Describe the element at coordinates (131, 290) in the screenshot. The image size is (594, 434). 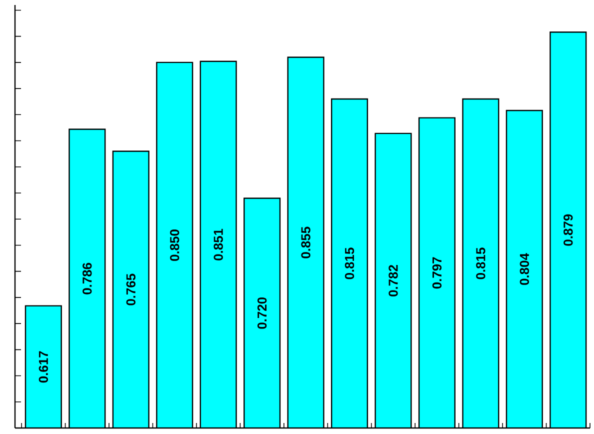
I see `data-label: 0.765` at that location.